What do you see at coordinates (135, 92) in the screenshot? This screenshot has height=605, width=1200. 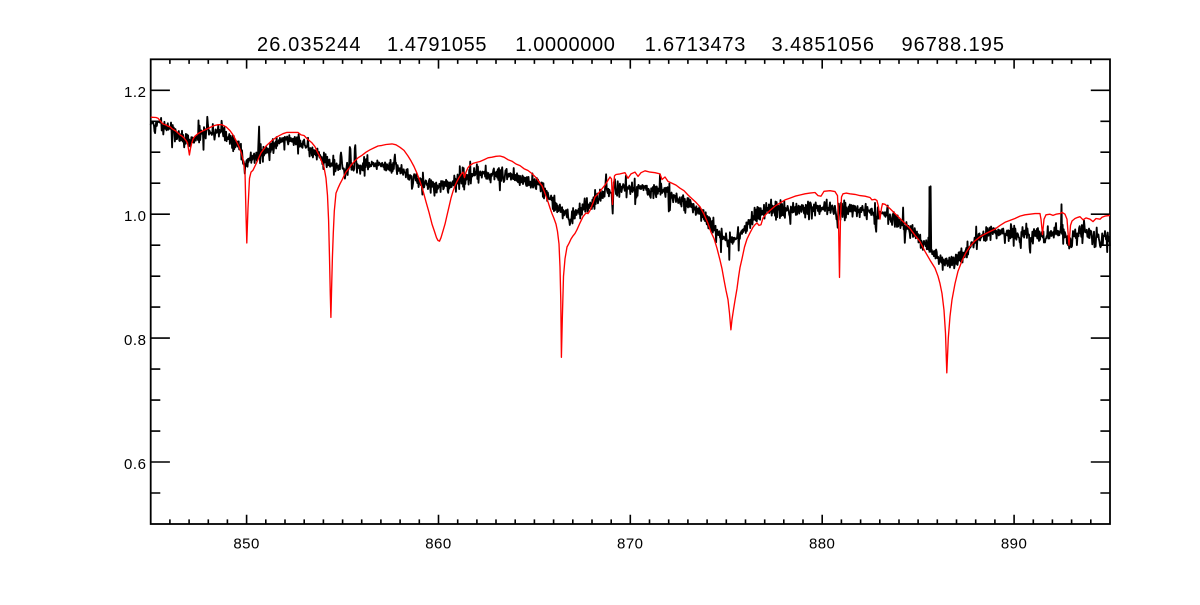 I see `svg-text: 1.2` at bounding box center [135, 92].